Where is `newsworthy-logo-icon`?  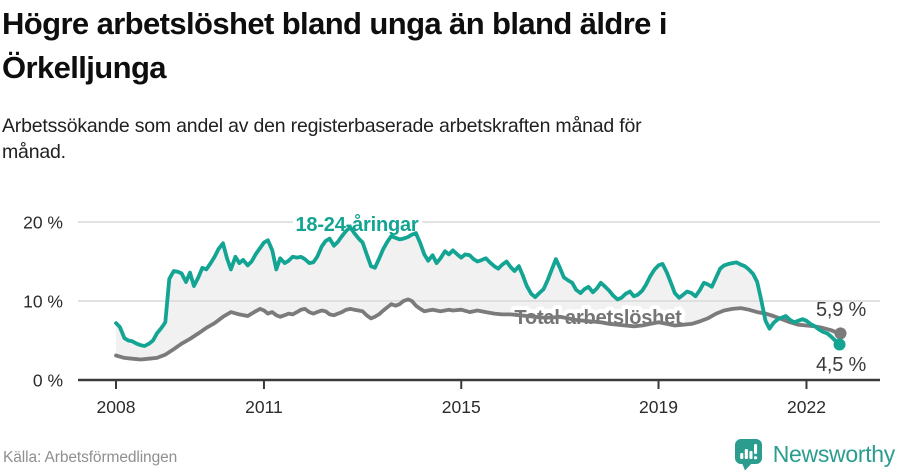 newsworthy-logo-icon is located at coordinates (748, 455).